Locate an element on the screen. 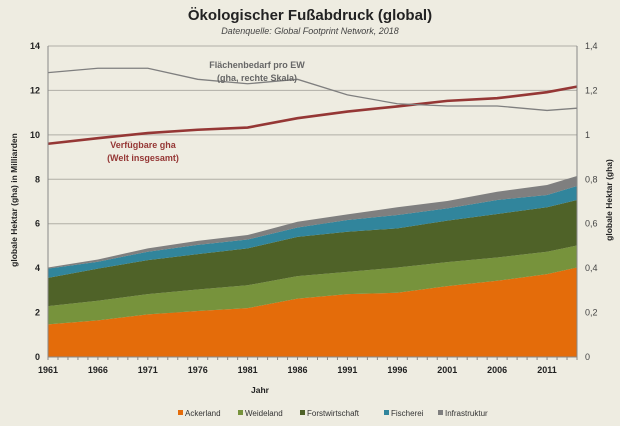 Image resolution: width=620 pixels, height=426 pixels. y-right-tick-label: 1,4 is located at coordinates (591, 46).